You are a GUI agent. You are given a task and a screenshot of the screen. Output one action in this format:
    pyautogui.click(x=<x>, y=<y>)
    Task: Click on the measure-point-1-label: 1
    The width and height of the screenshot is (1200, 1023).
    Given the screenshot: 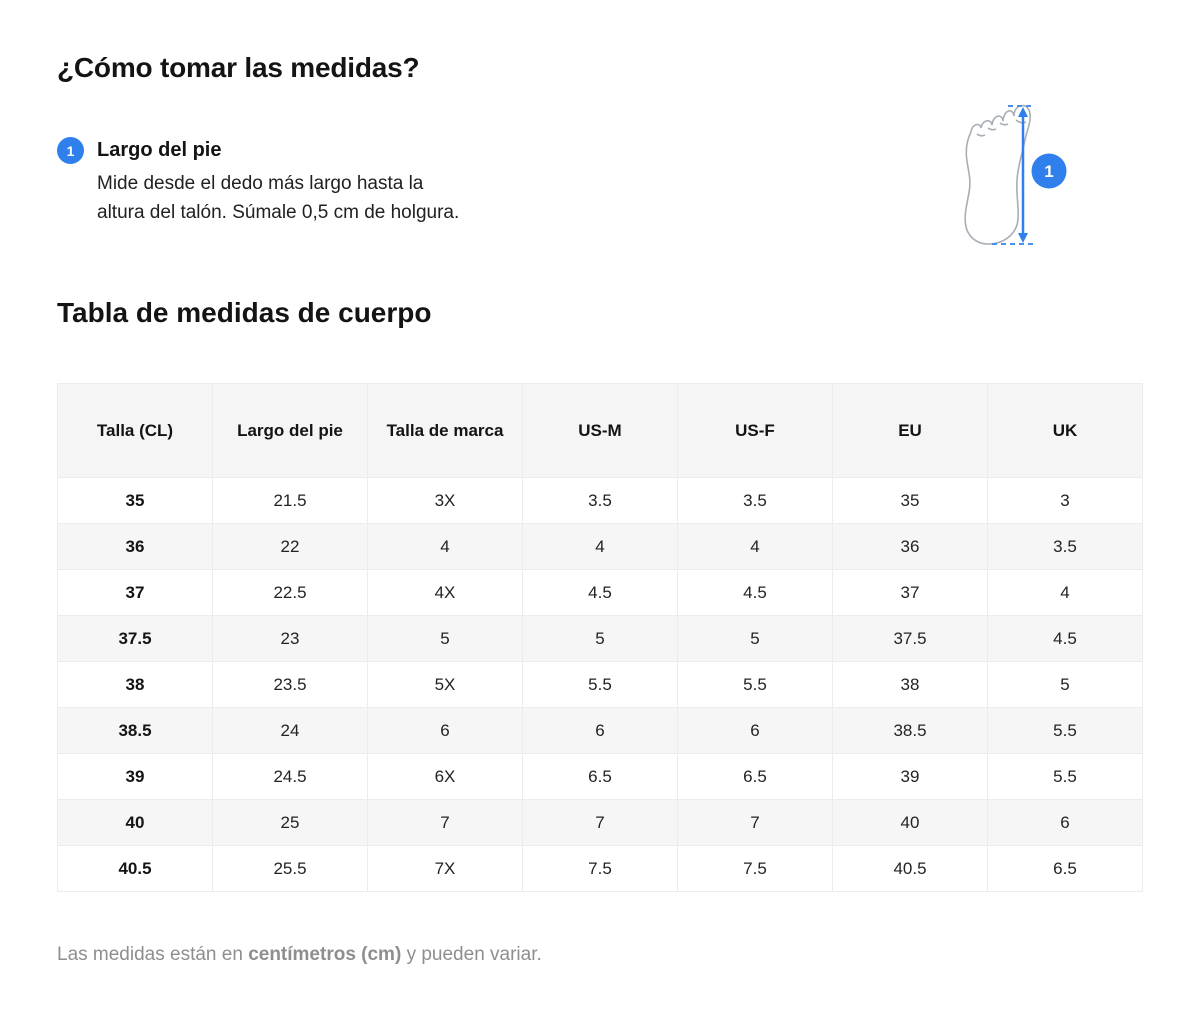 What is the action you would take?
    pyautogui.click(x=1048, y=171)
    